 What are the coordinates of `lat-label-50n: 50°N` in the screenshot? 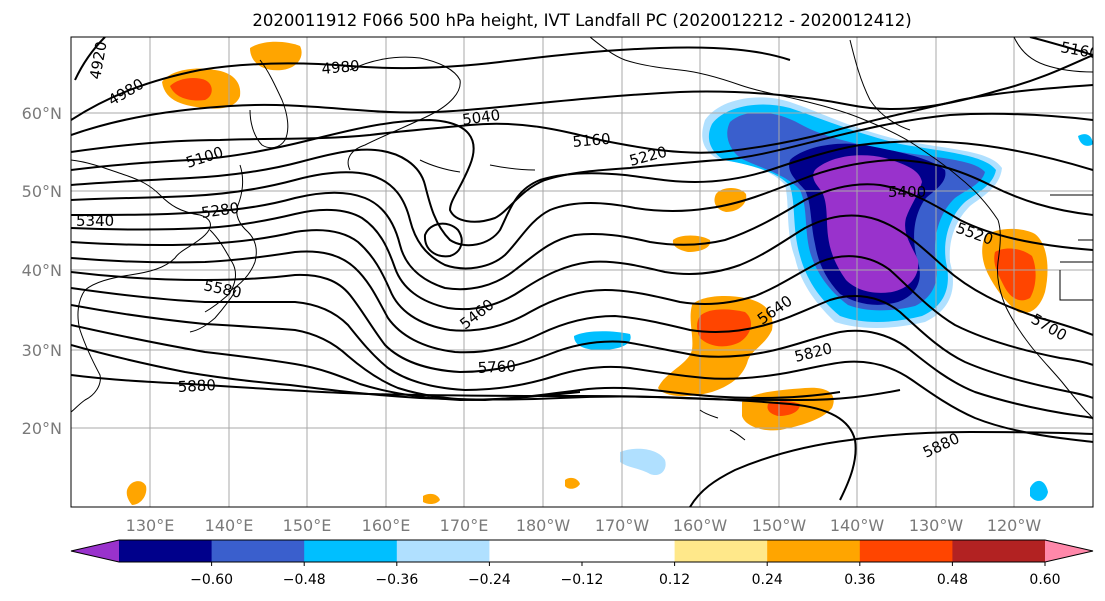 It's located at (42, 191).